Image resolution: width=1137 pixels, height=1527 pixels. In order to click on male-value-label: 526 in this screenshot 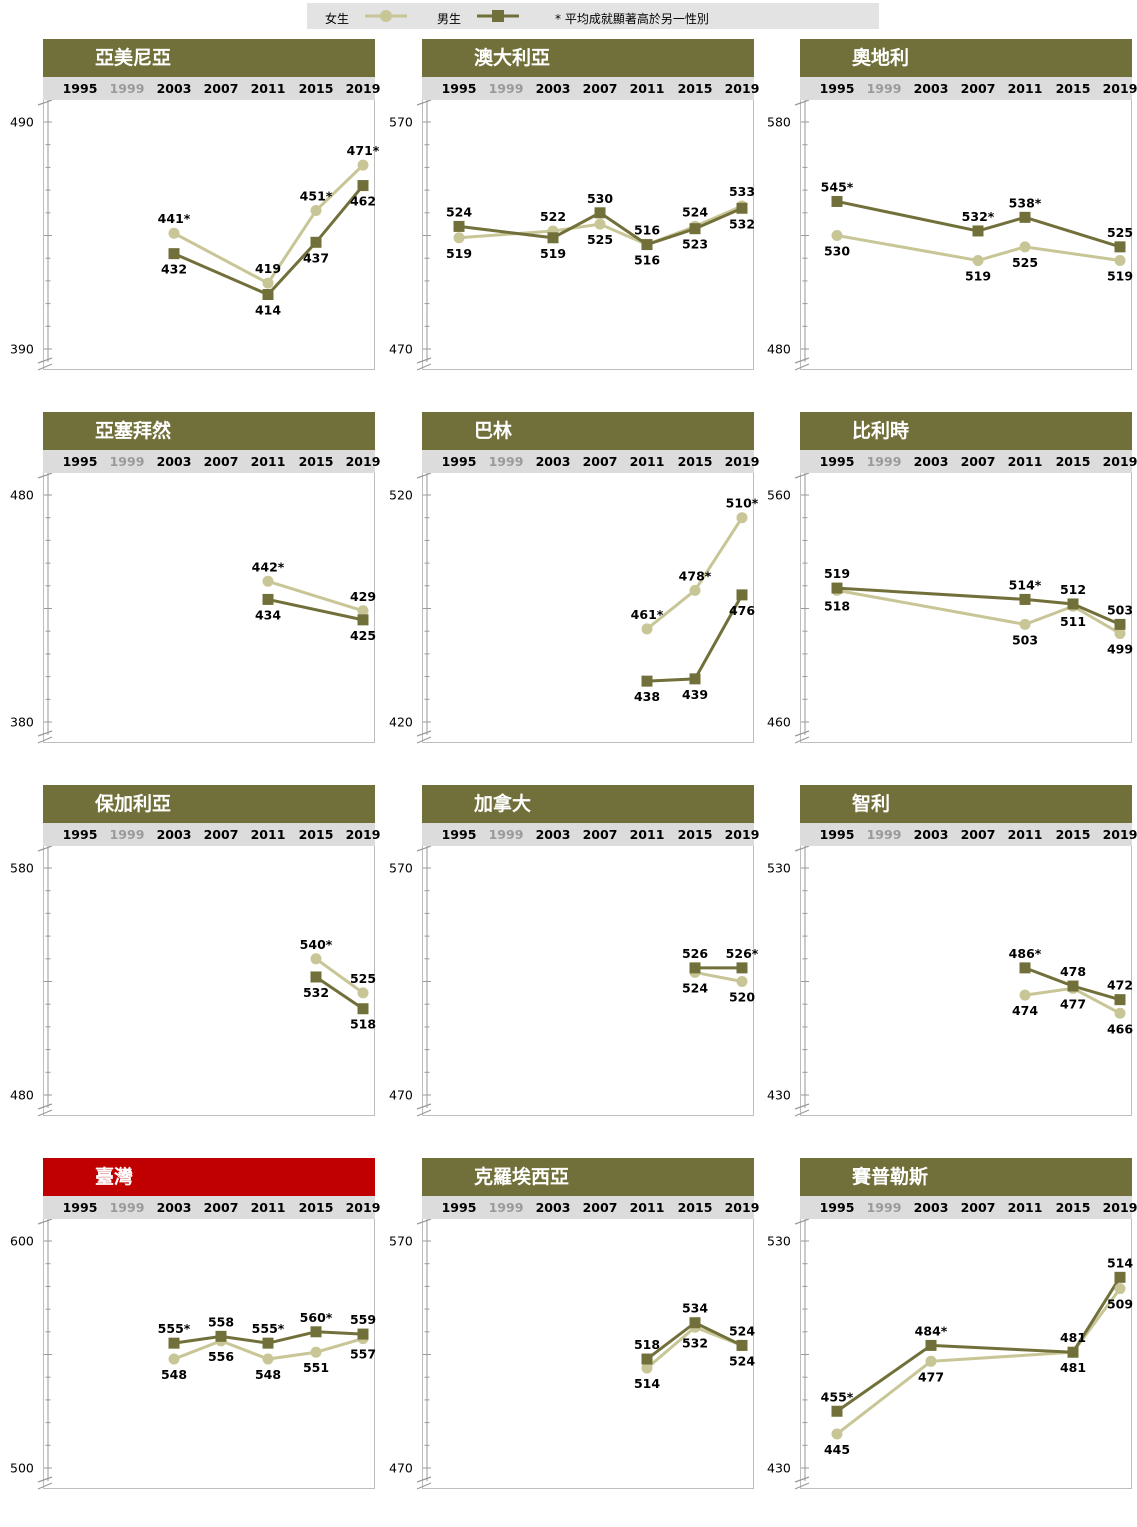, I will do `click(695, 953)`.